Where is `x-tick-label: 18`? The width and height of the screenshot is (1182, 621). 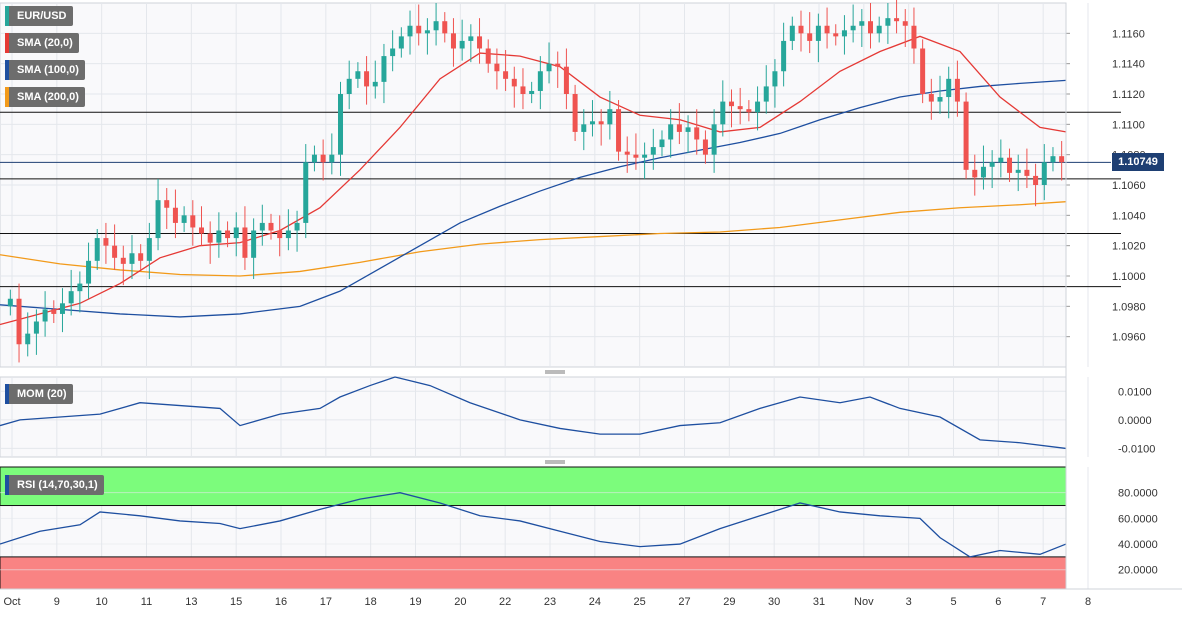
x-tick-label: 18 is located at coordinates (371, 602).